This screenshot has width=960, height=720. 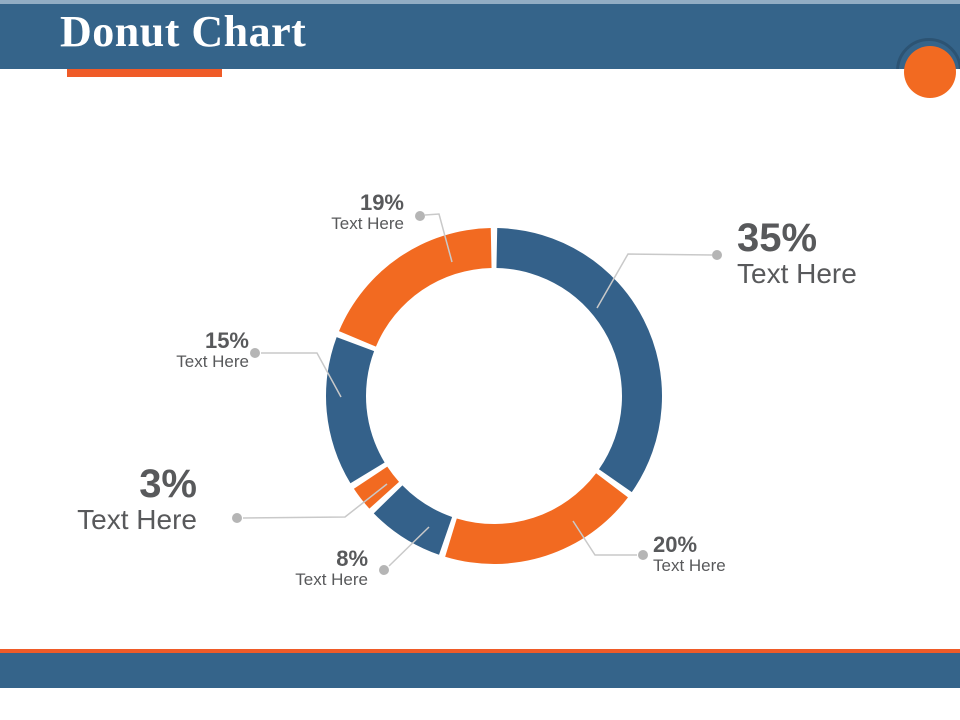 What do you see at coordinates (226, 340) in the screenshot?
I see `callout-value: 15%` at bounding box center [226, 340].